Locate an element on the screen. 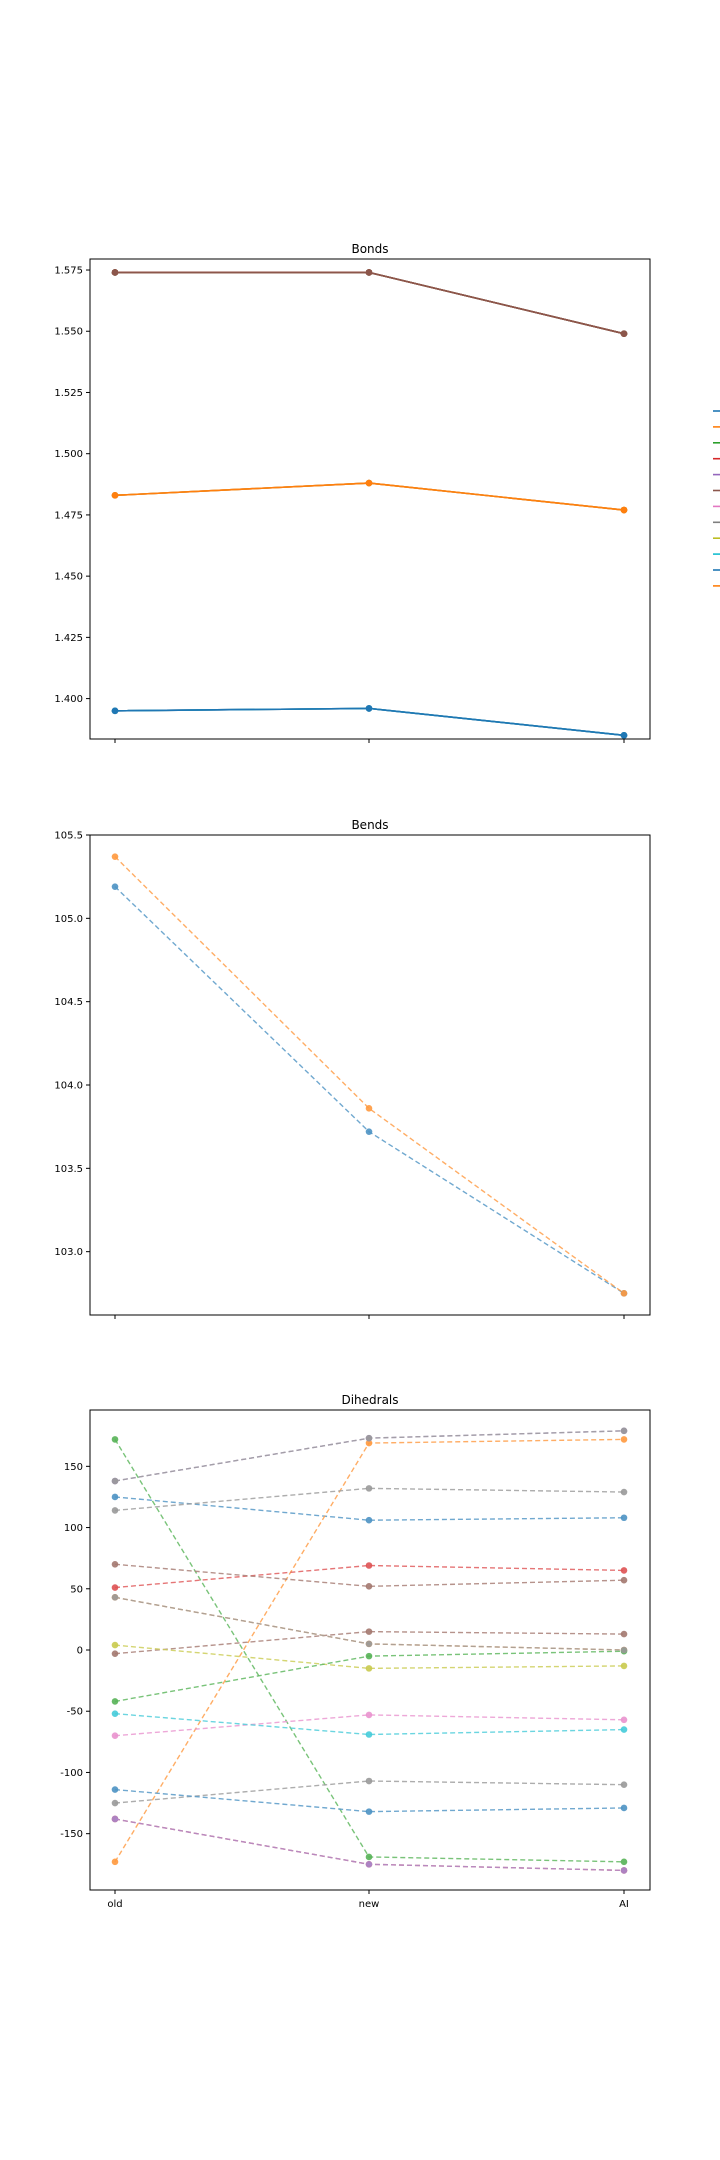 The height and width of the screenshot is (2160, 720). data-point-s9-new is located at coordinates (369, 1668).